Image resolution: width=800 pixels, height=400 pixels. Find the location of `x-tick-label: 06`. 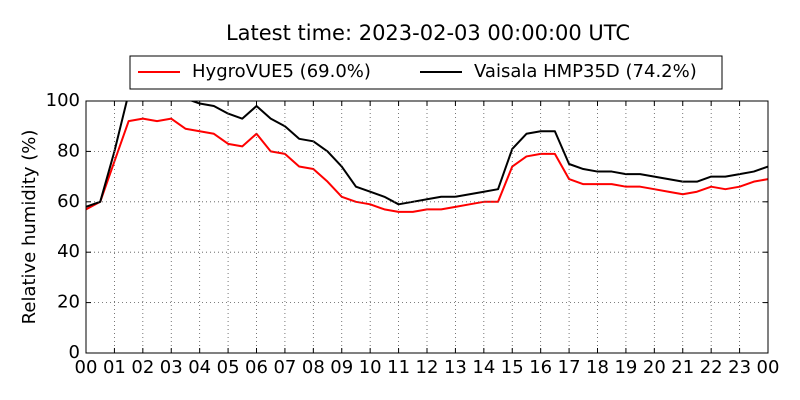

x-tick-label: 06 is located at coordinates (256, 367).